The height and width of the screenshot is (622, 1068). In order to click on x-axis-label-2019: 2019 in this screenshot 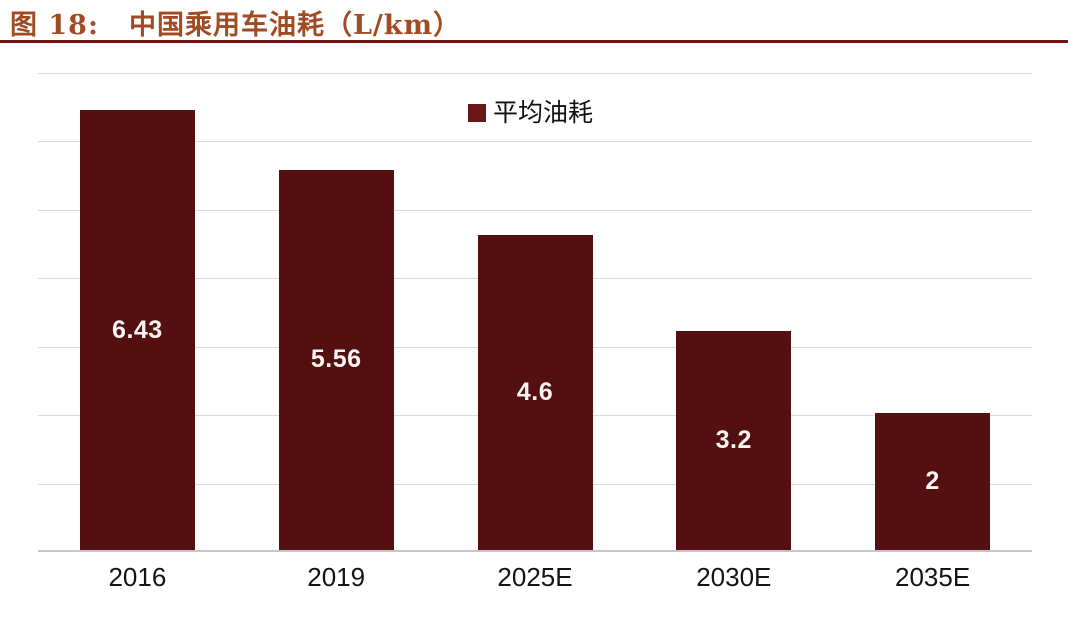, I will do `click(336, 577)`.